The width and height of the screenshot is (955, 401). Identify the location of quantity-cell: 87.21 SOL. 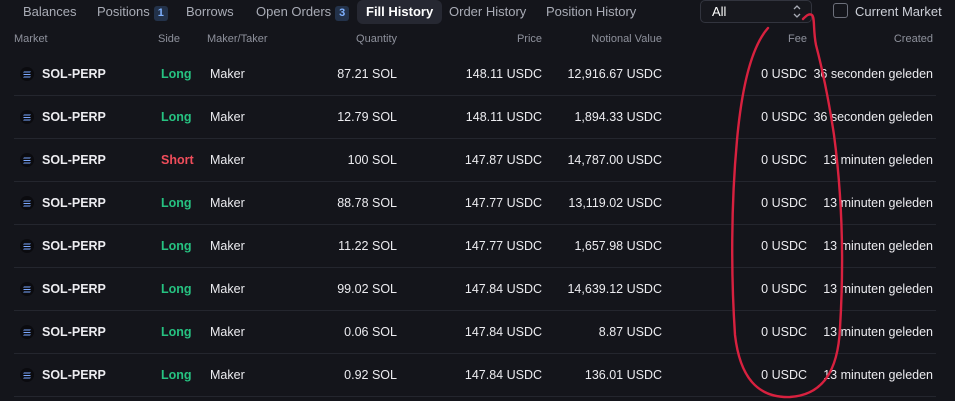
(367, 74).